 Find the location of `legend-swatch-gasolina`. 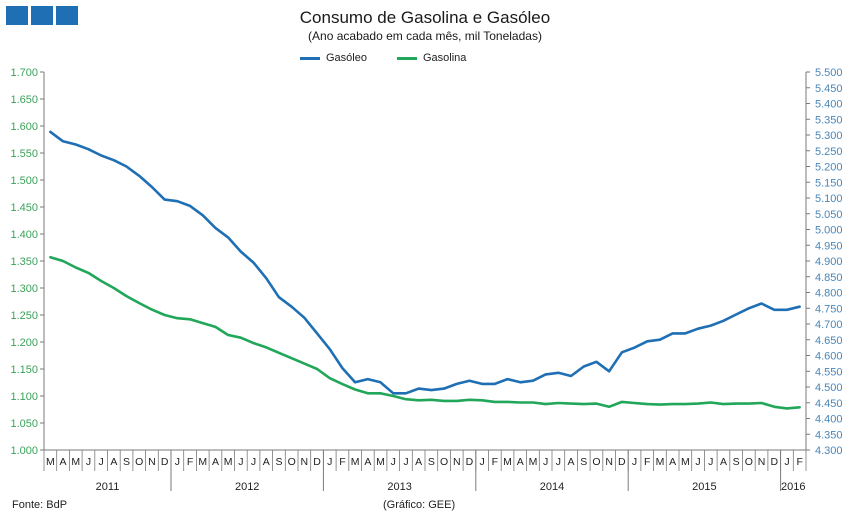

legend-swatch-gasolina is located at coordinates (406, 58).